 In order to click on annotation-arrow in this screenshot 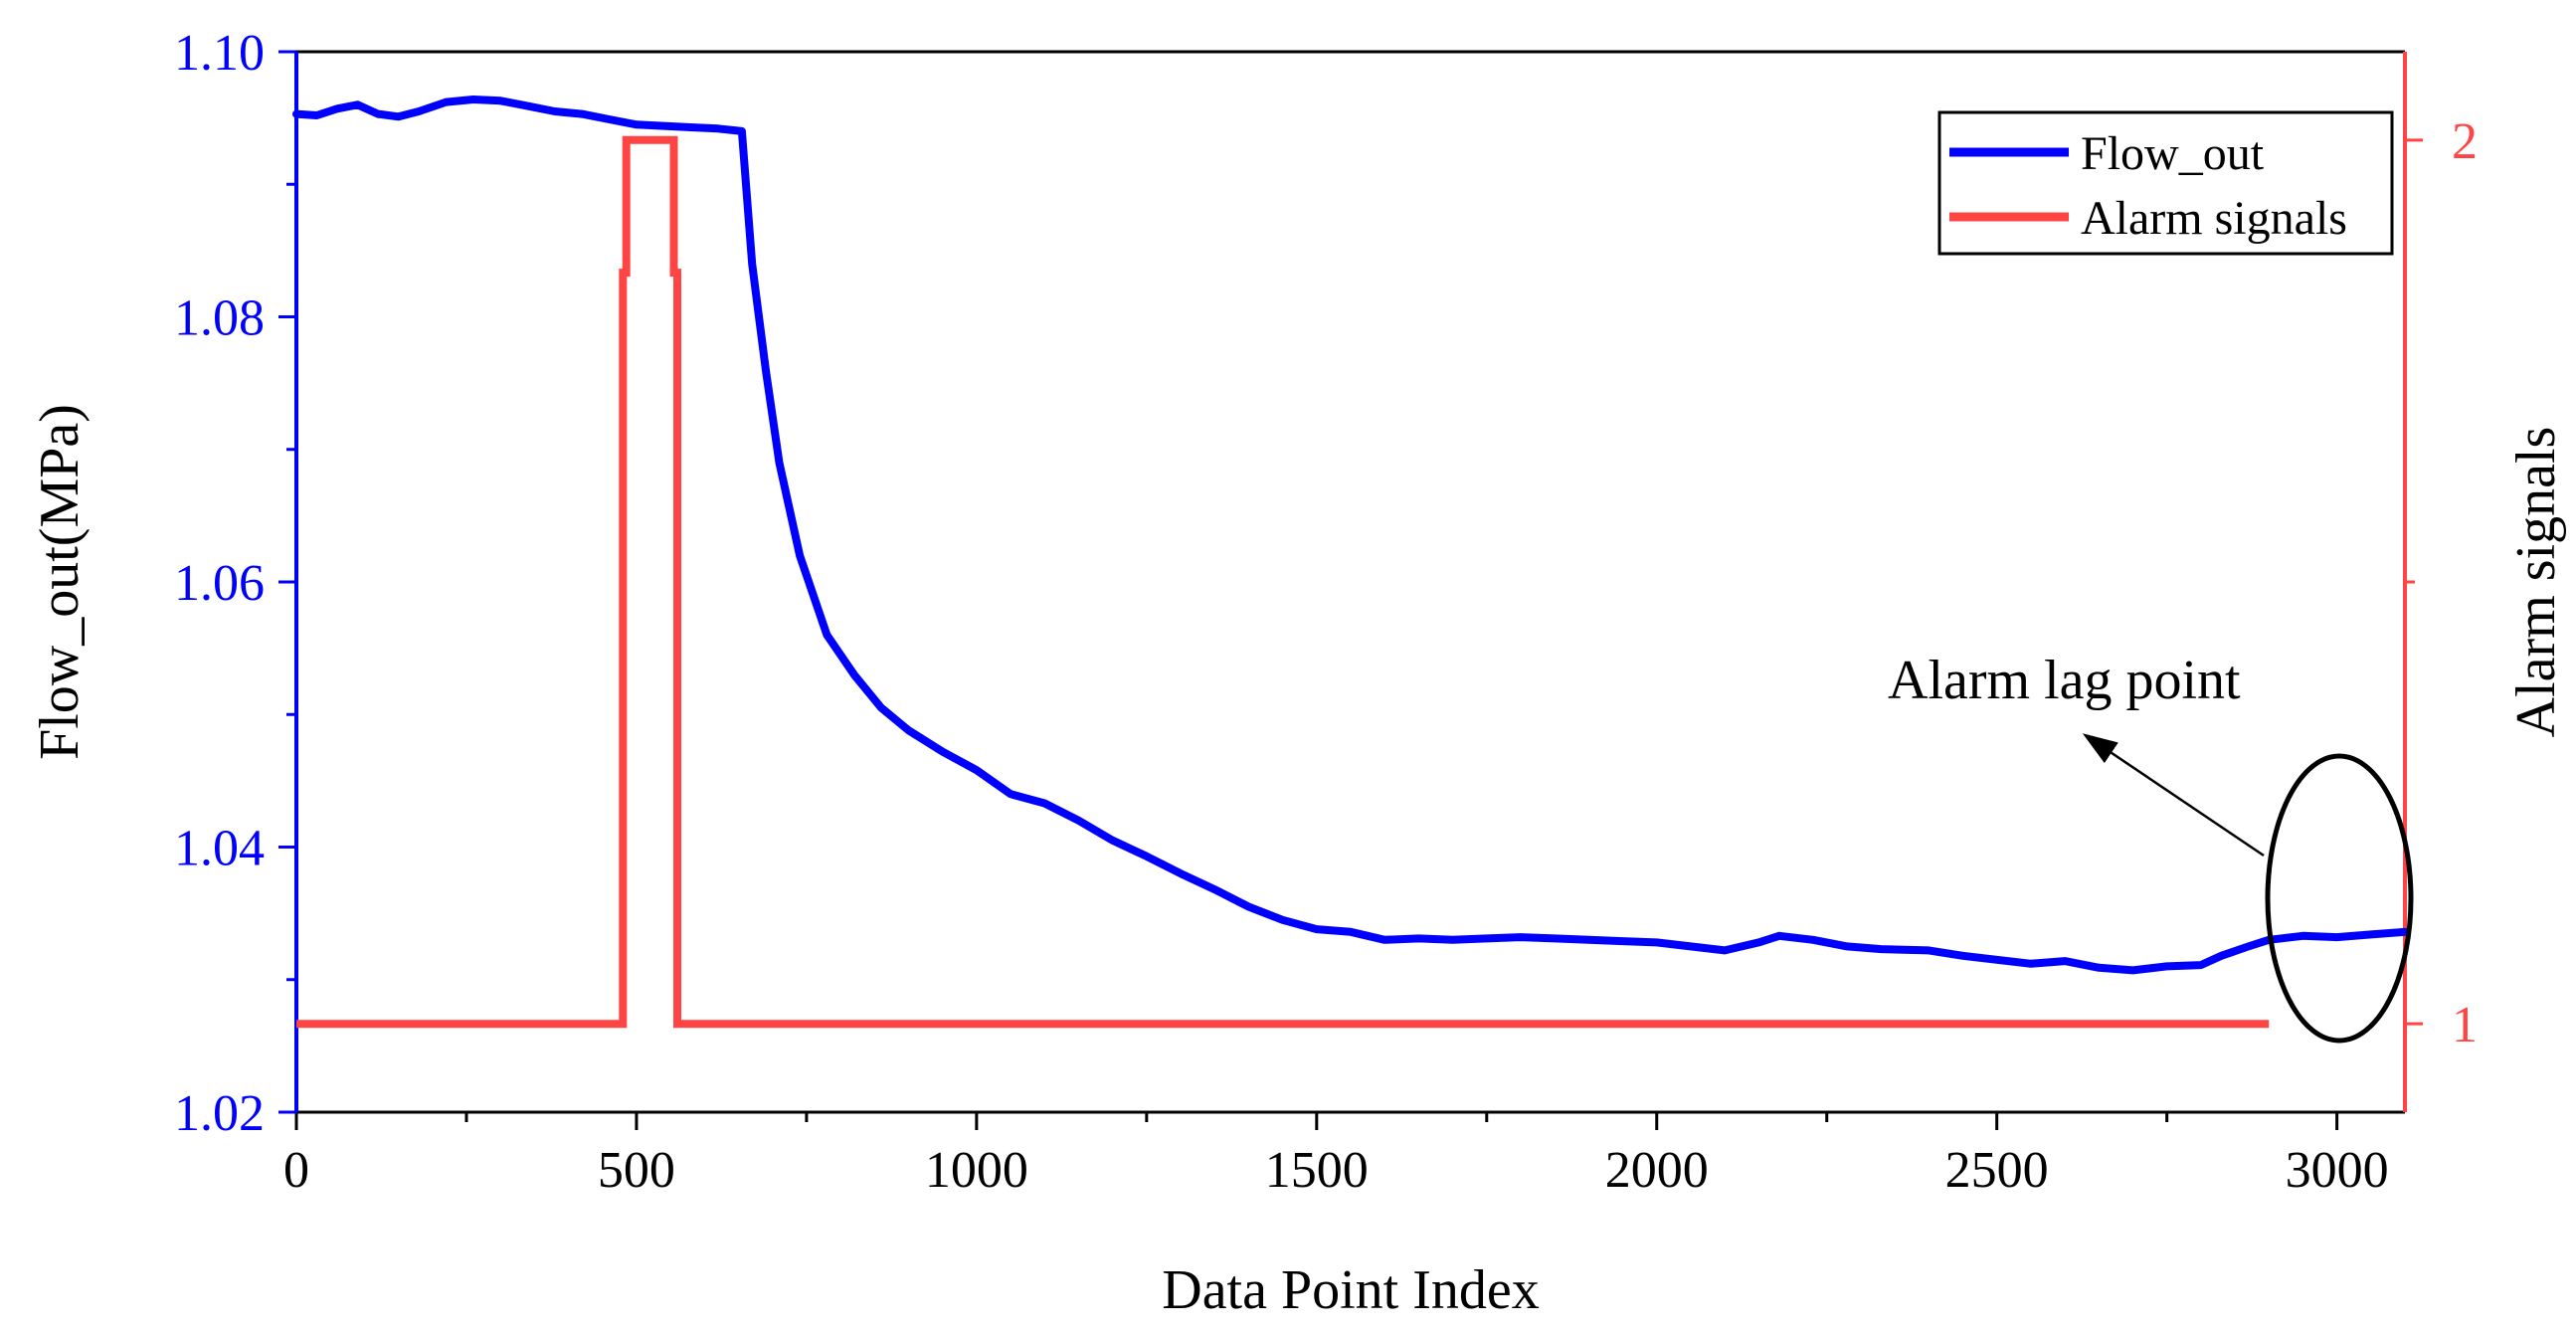, I will do `click(2173, 795)`.